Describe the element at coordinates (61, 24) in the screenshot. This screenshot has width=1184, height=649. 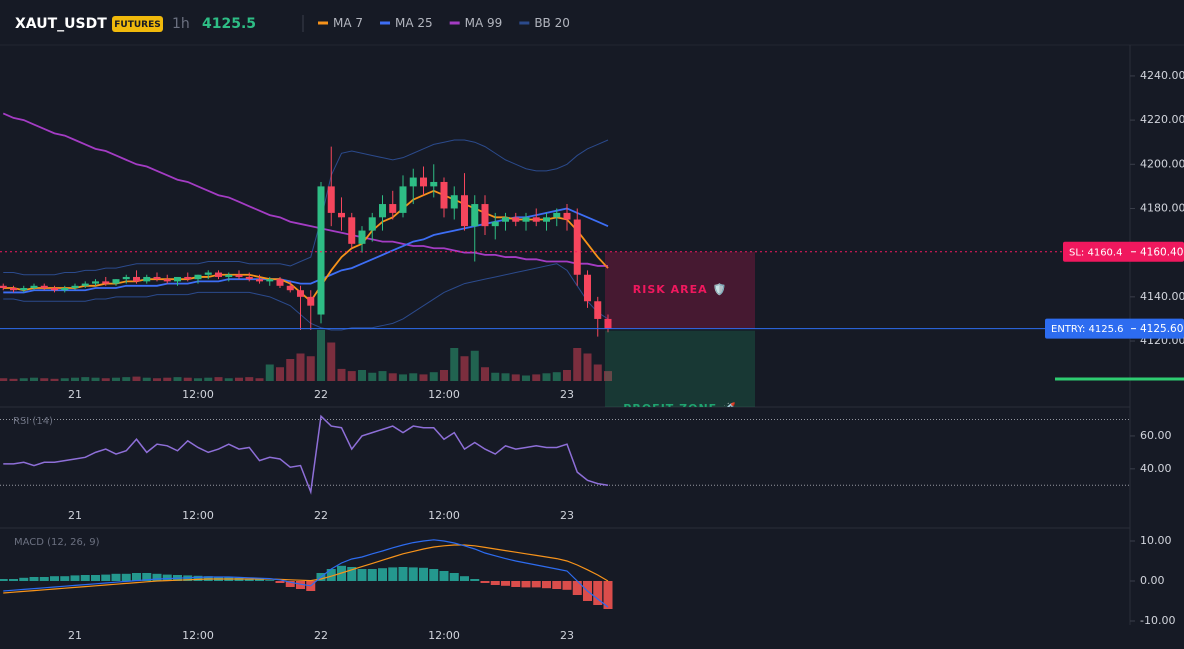
I see `symbol: XAUT_USDT` at that location.